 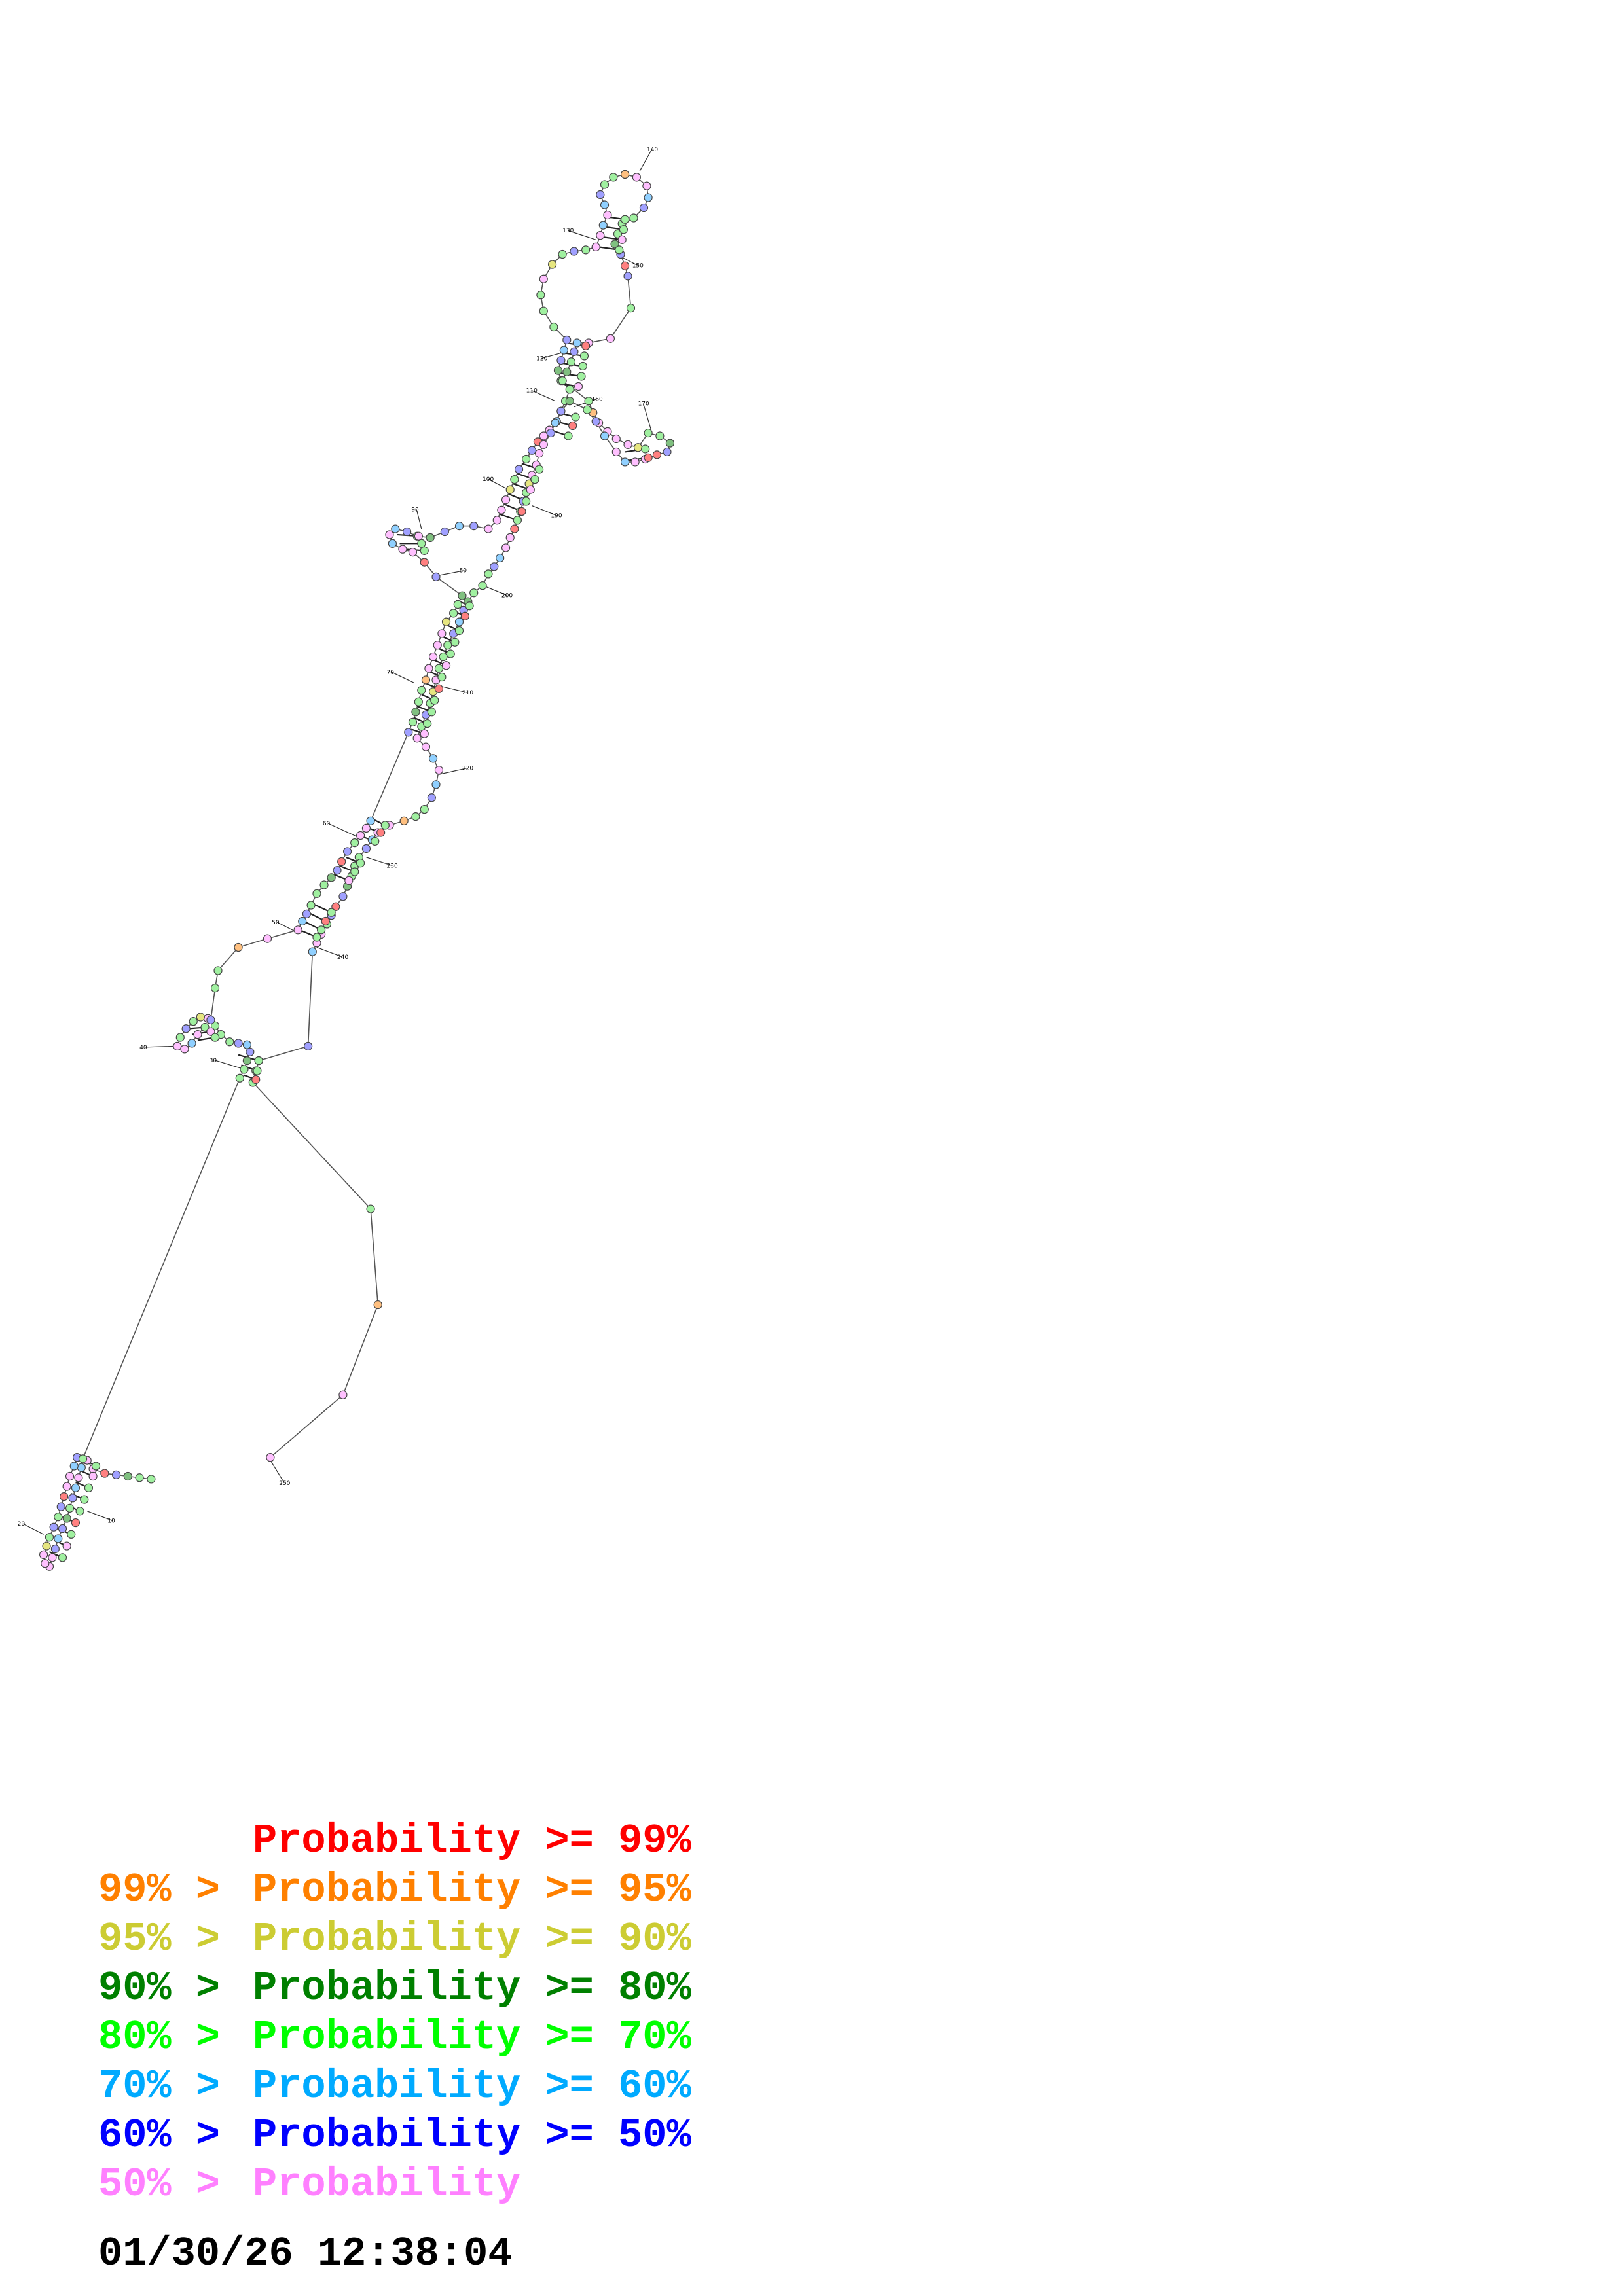 What do you see at coordinates (171, 1939) in the screenshot?
I see `legend-row-lead: 95% >` at bounding box center [171, 1939].